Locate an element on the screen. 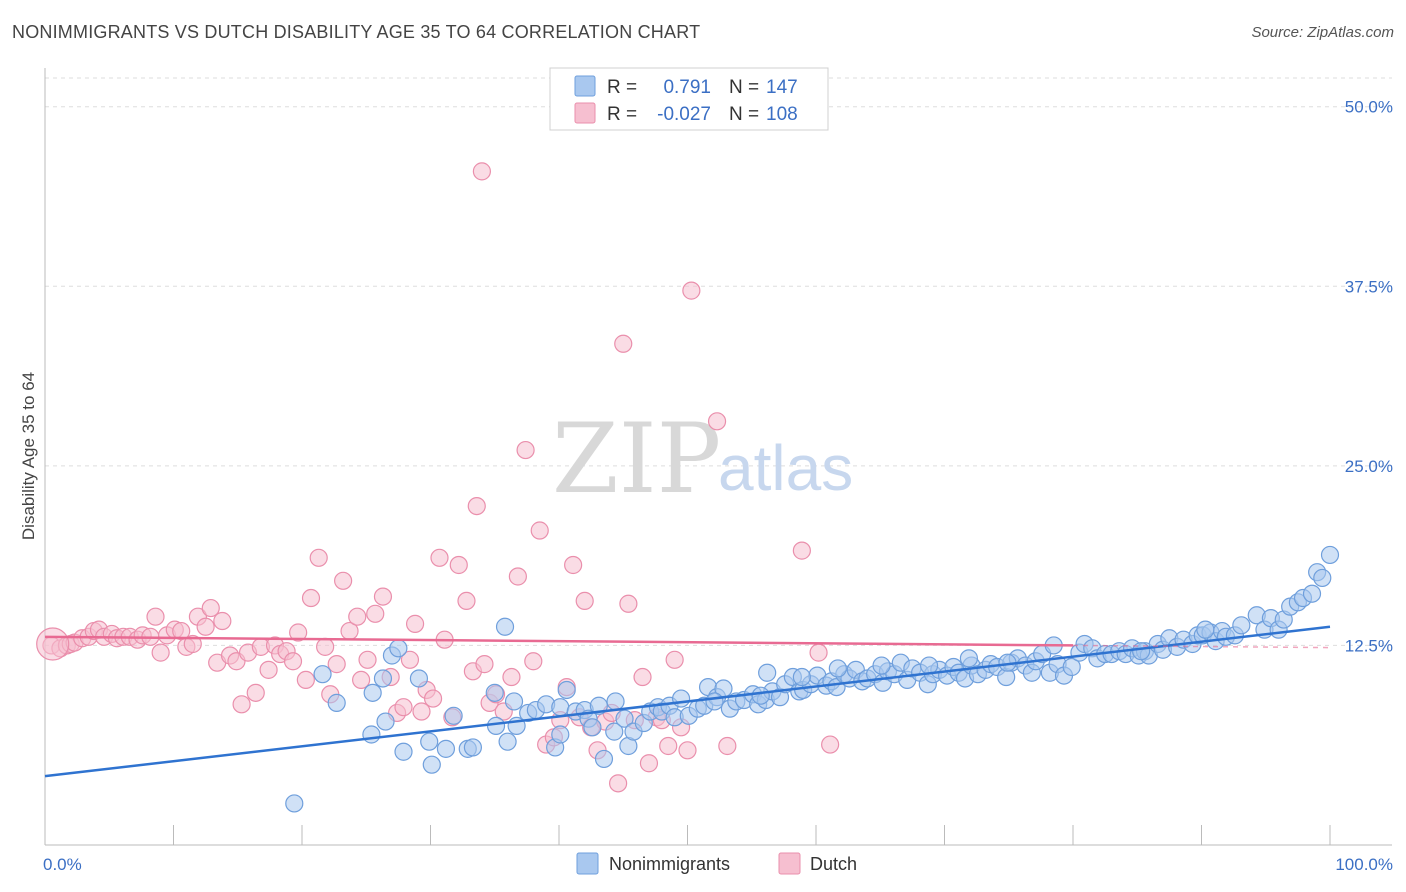 This screenshot has width=1406, height=892. y-axis-label: Disability Age 35 to 64 is located at coordinates (28, 456).